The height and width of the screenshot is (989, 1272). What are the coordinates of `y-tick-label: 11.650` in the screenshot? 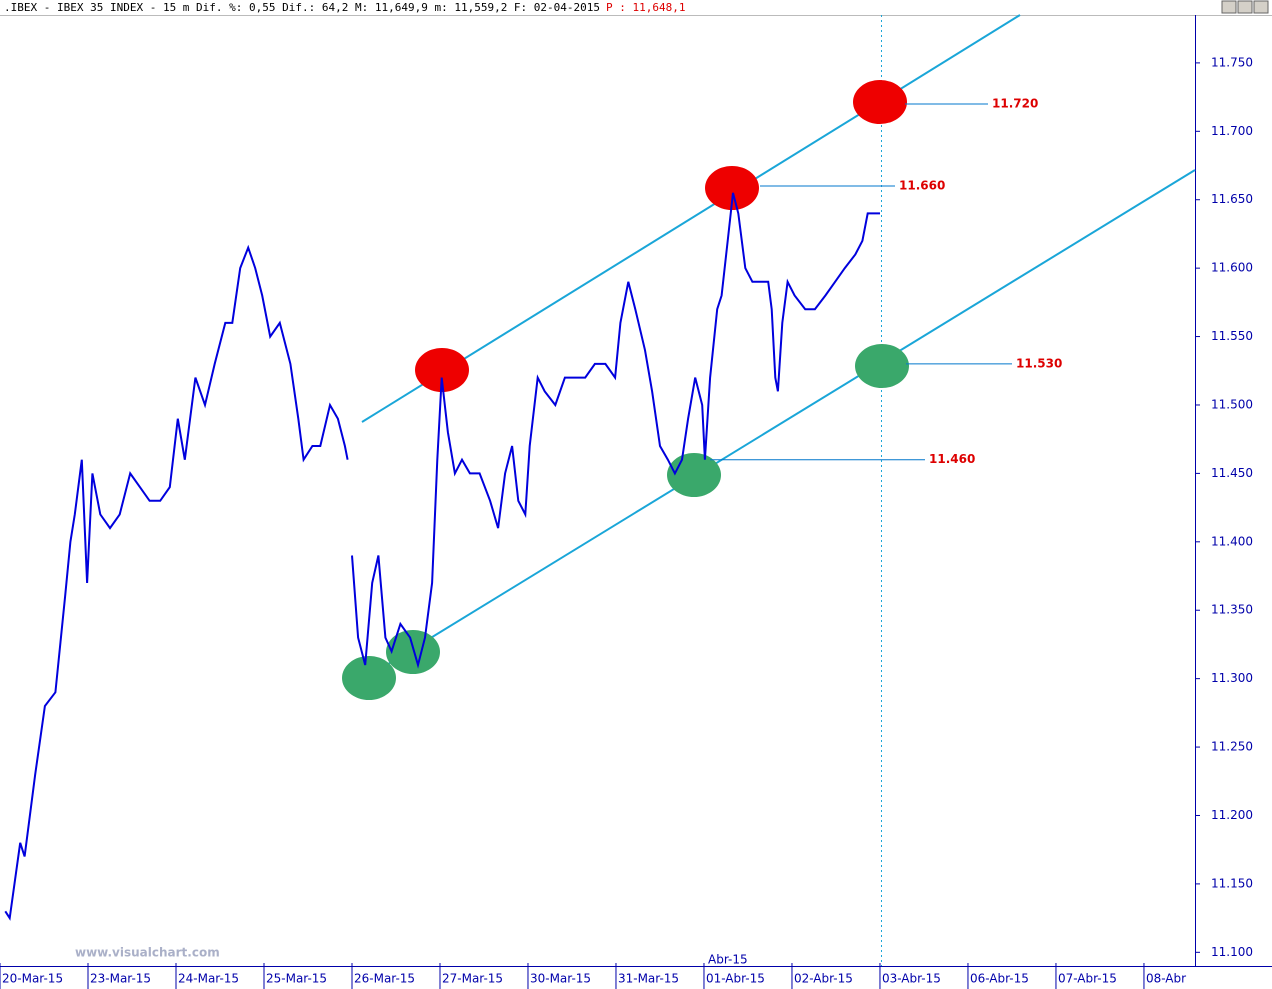 It's located at (1232, 199).